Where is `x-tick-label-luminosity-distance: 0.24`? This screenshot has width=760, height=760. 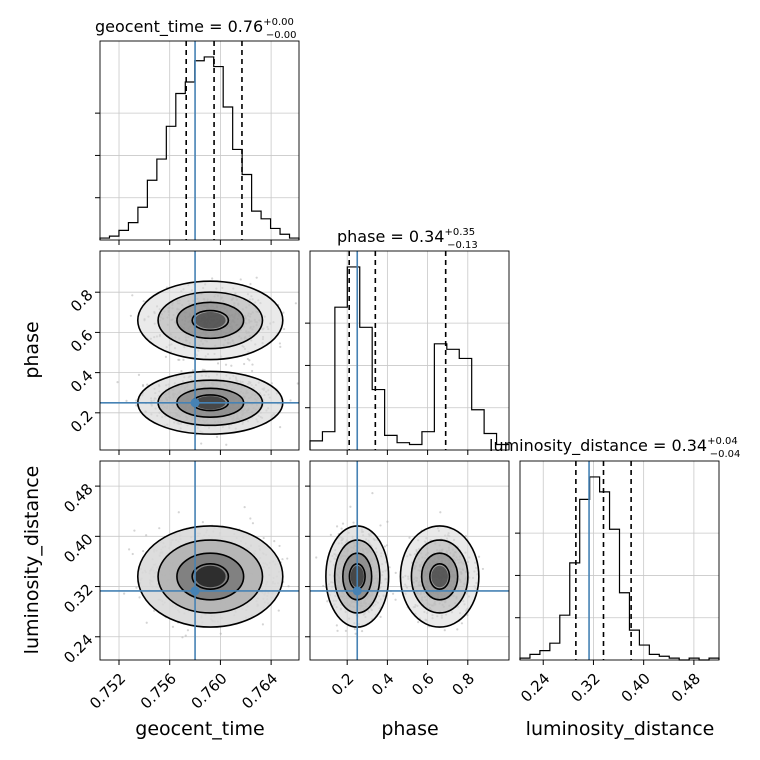 x-tick-label-luminosity-distance: 0.24 is located at coordinates (535, 688).